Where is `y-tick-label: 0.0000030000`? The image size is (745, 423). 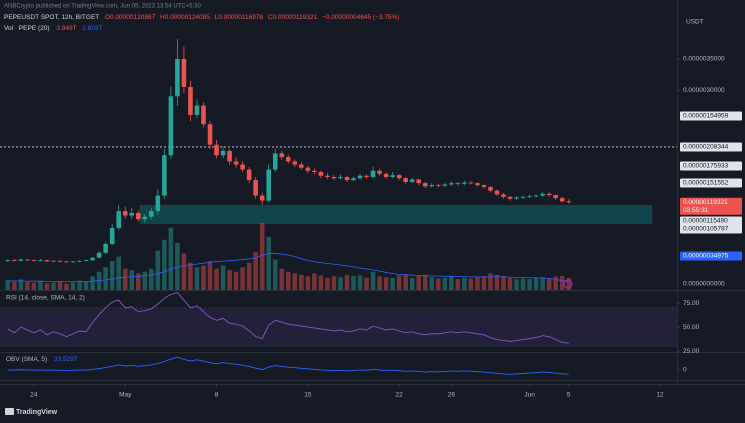 y-tick-label: 0.0000030000 is located at coordinates (704, 90).